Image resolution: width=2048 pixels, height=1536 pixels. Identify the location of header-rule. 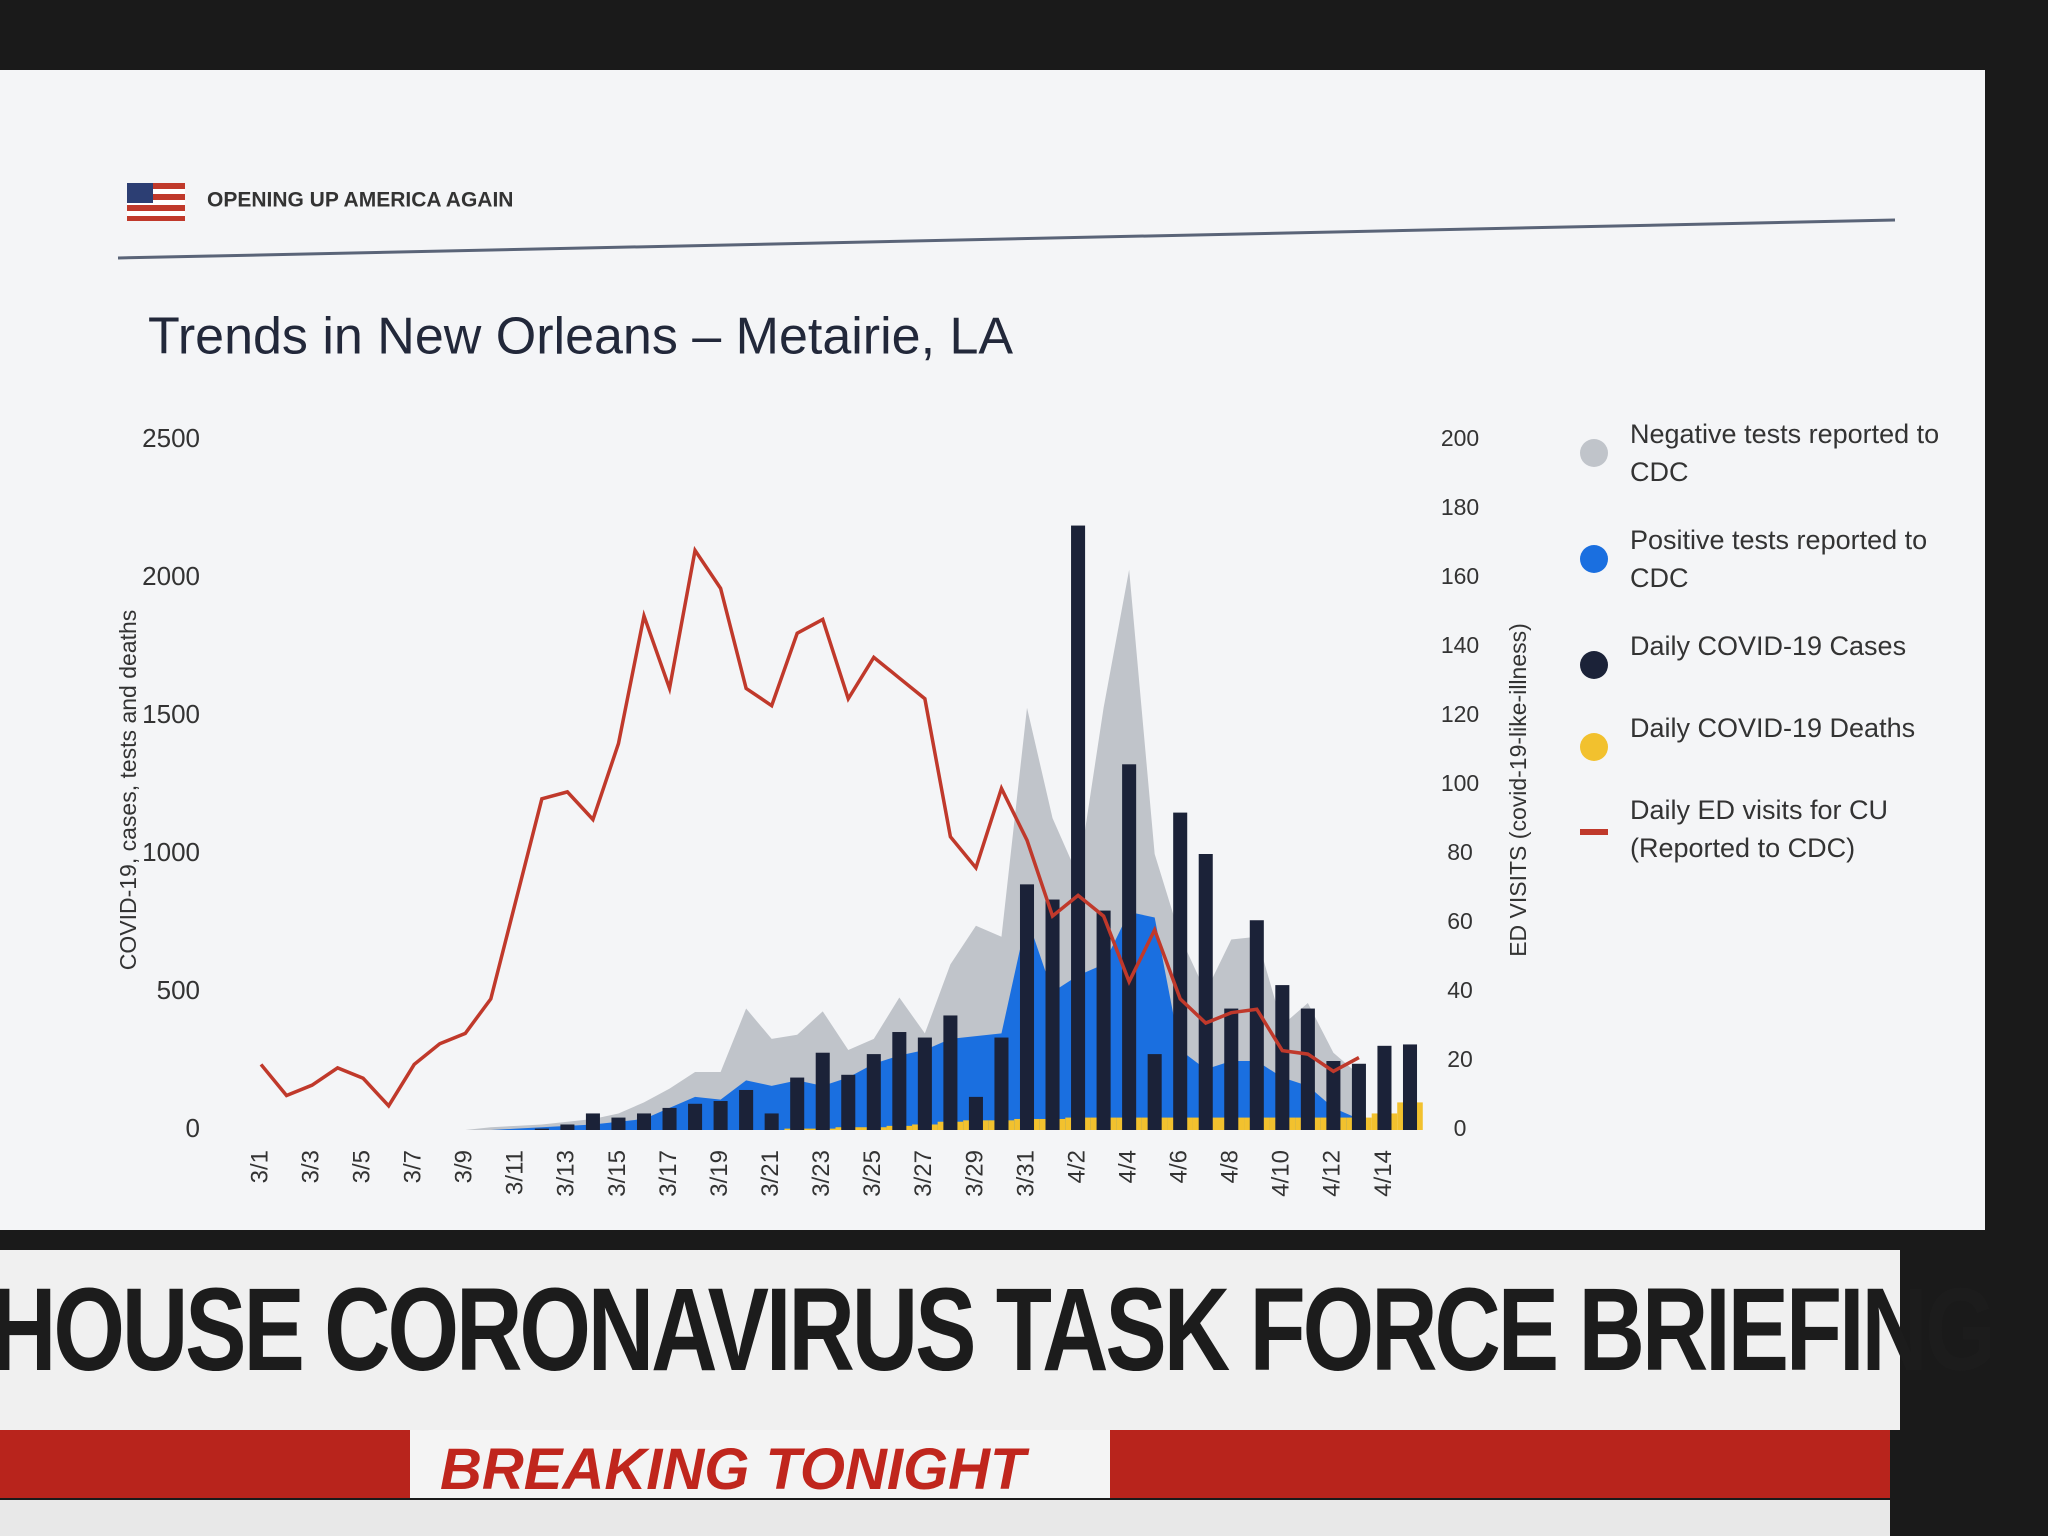
(1006, 239).